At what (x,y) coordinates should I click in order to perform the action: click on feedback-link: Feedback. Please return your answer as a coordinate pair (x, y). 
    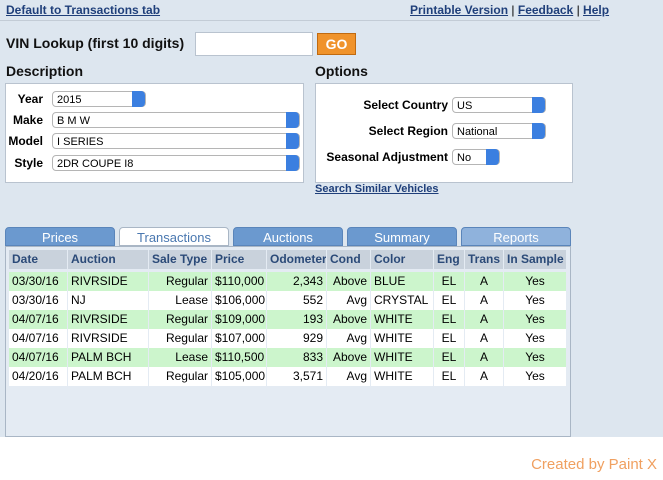
    Looking at the image, I should click on (545, 10).